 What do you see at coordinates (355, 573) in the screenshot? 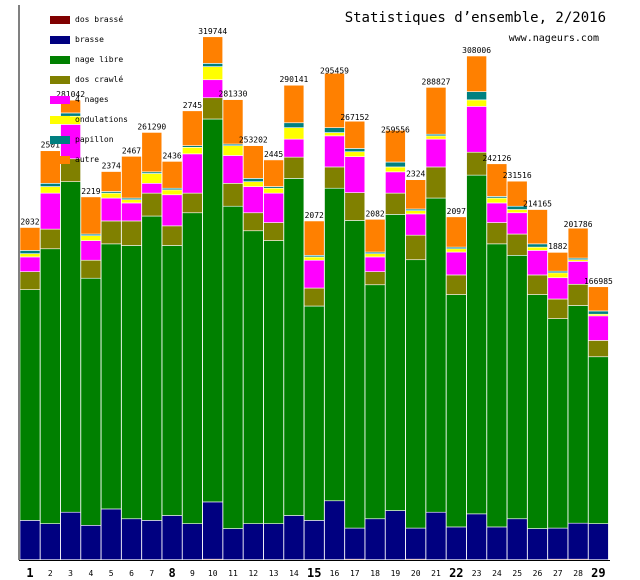
I see `x-tick-label: 17` at bounding box center [355, 573].